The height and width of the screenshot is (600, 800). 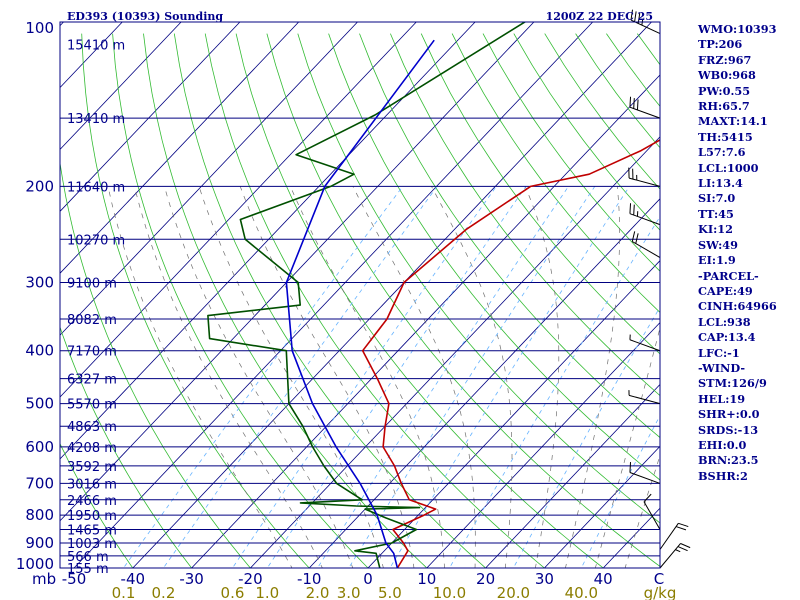 I want to click on wind-barbs, so click(x=659, y=289).